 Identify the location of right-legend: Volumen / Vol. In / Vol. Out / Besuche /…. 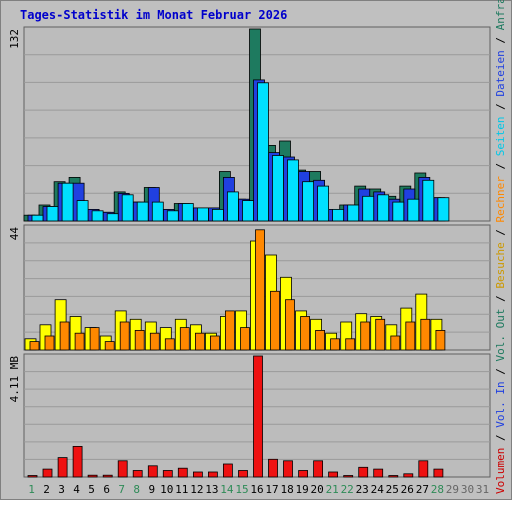
(500, 247).